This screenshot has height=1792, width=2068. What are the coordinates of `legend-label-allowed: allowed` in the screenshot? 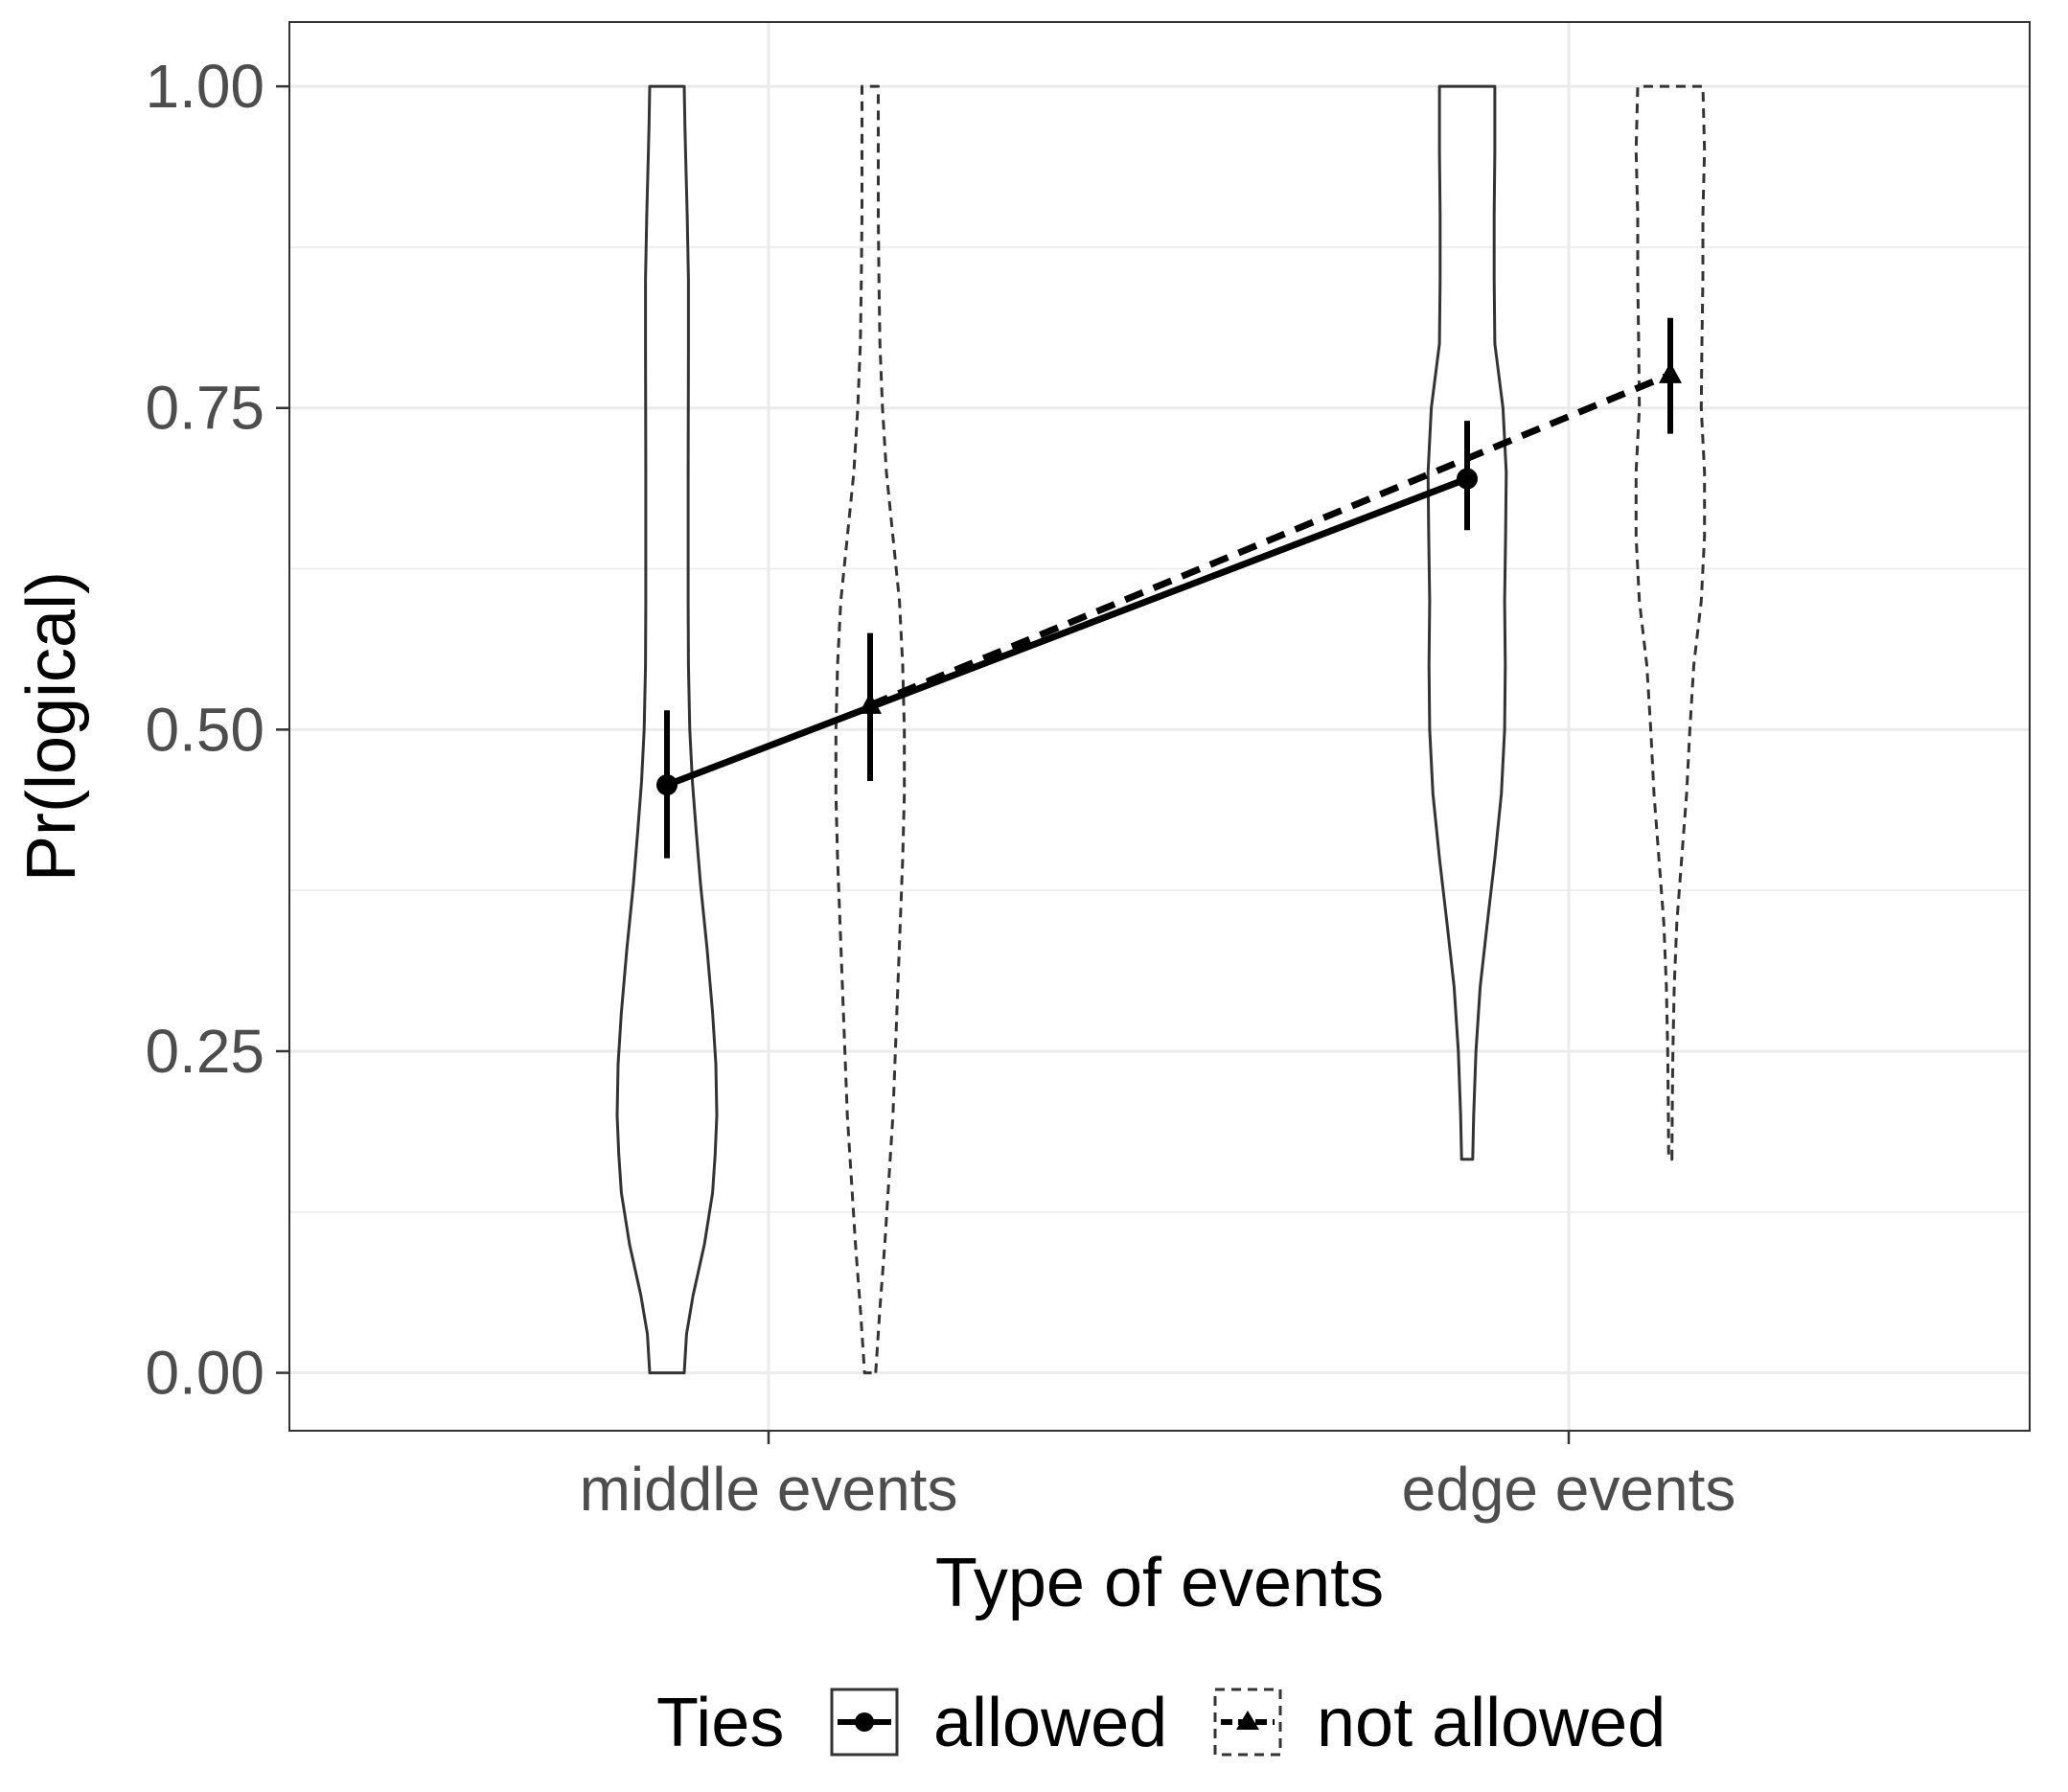 It's located at (1050, 1723).